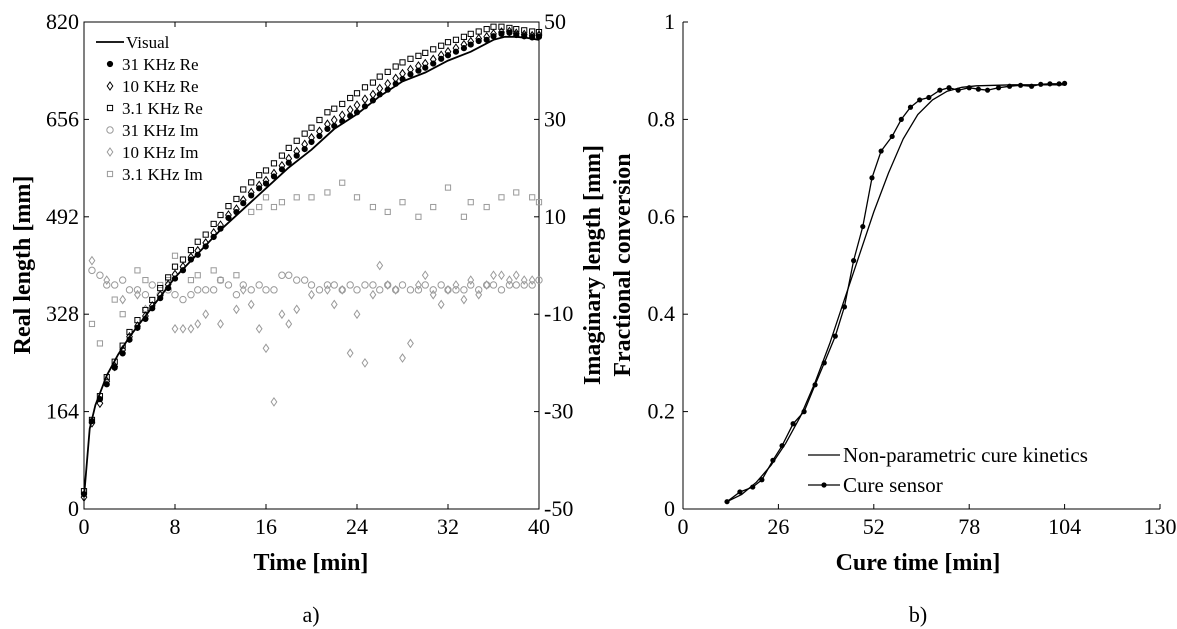 The image size is (1177, 629). Describe the element at coordinates (969, 526) in the screenshot. I see `x-tick-label-b: 78` at that location.